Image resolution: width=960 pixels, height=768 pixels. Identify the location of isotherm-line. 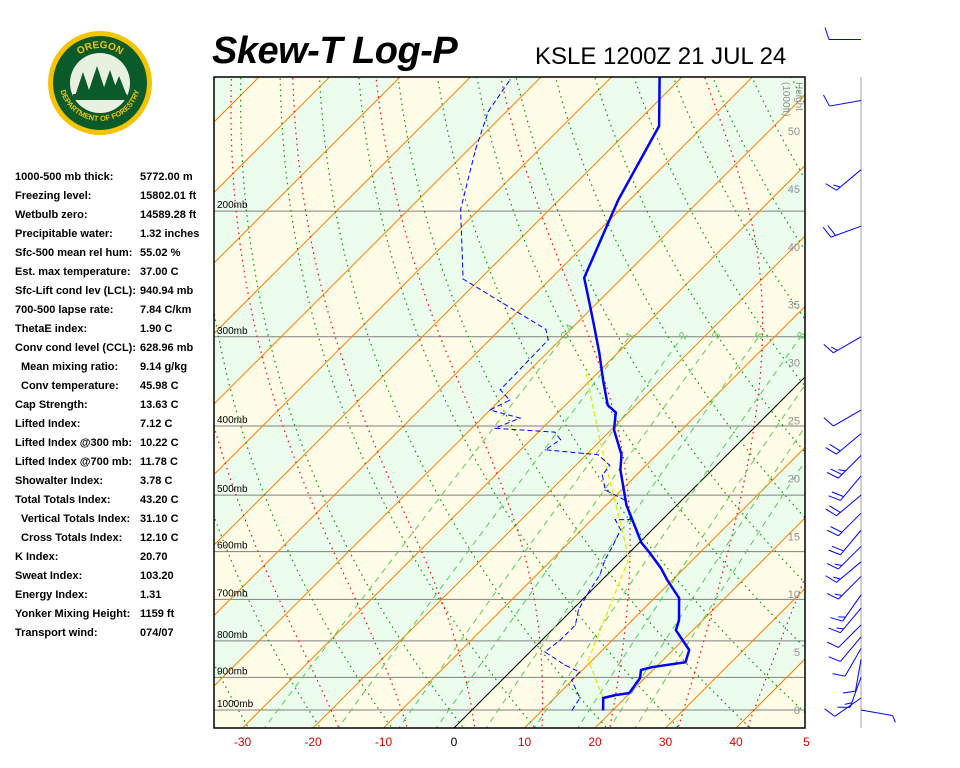
(71, 392).